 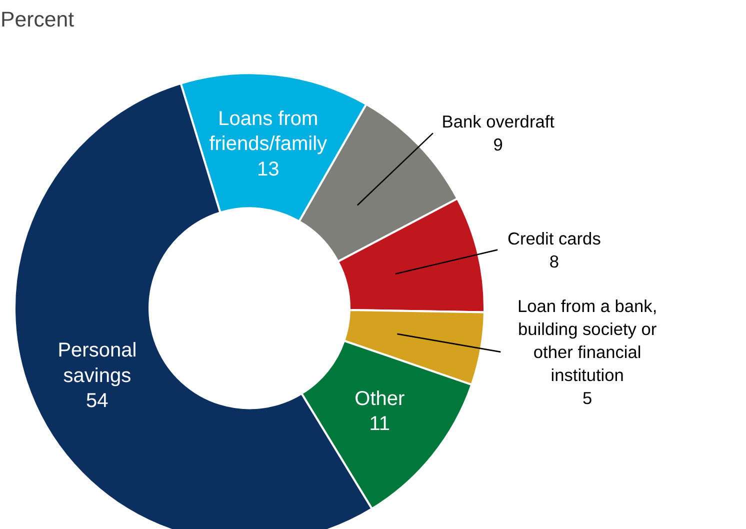 I want to click on data-label: 9, so click(x=498, y=144).